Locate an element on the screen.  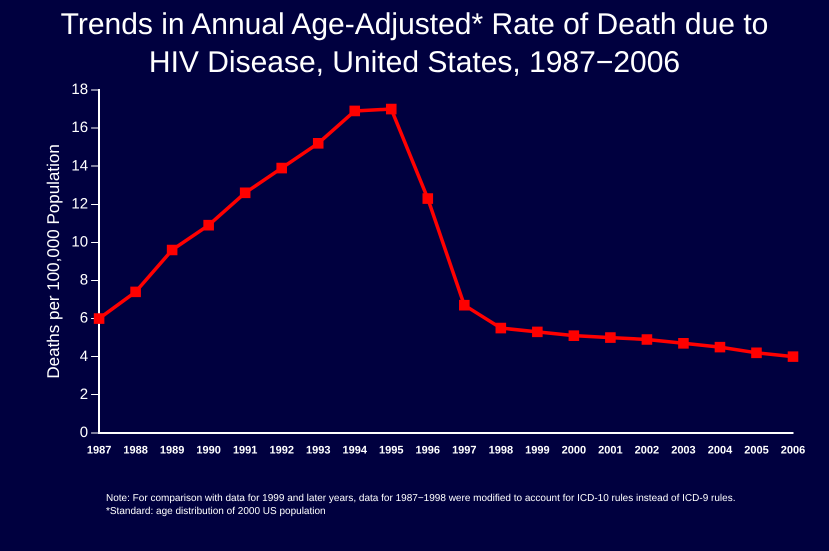
x-tick-label: 1993 is located at coordinates (318, 450).